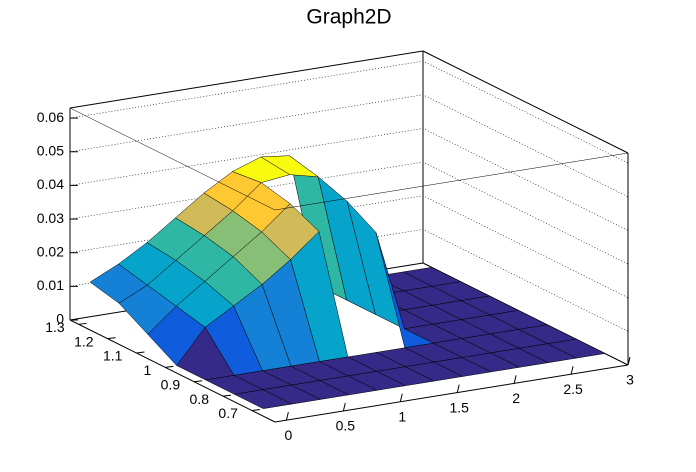  What do you see at coordinates (113, 356) in the screenshot?
I see `y-tick-label: 1.1` at bounding box center [113, 356].